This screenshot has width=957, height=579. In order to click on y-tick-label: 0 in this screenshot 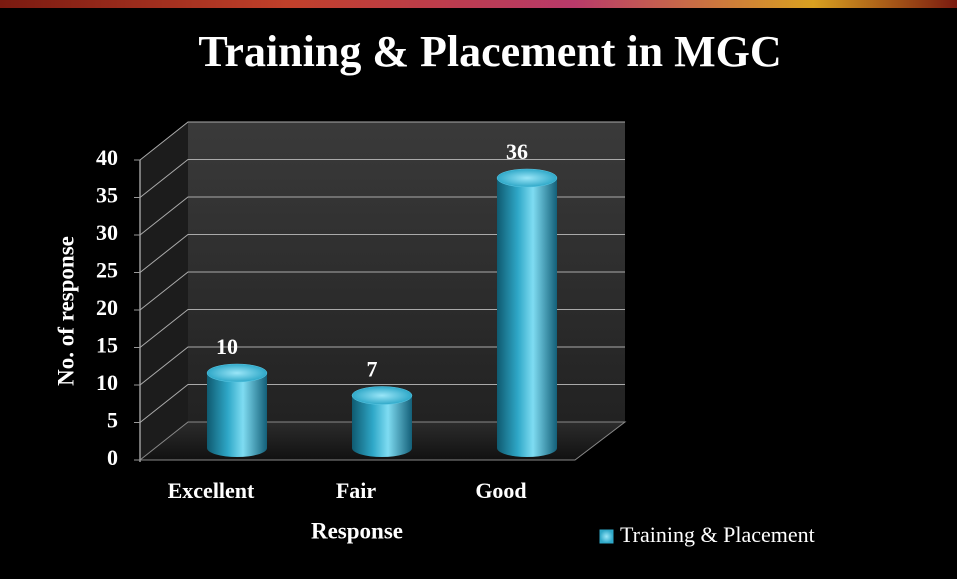, I will do `click(112, 457)`.